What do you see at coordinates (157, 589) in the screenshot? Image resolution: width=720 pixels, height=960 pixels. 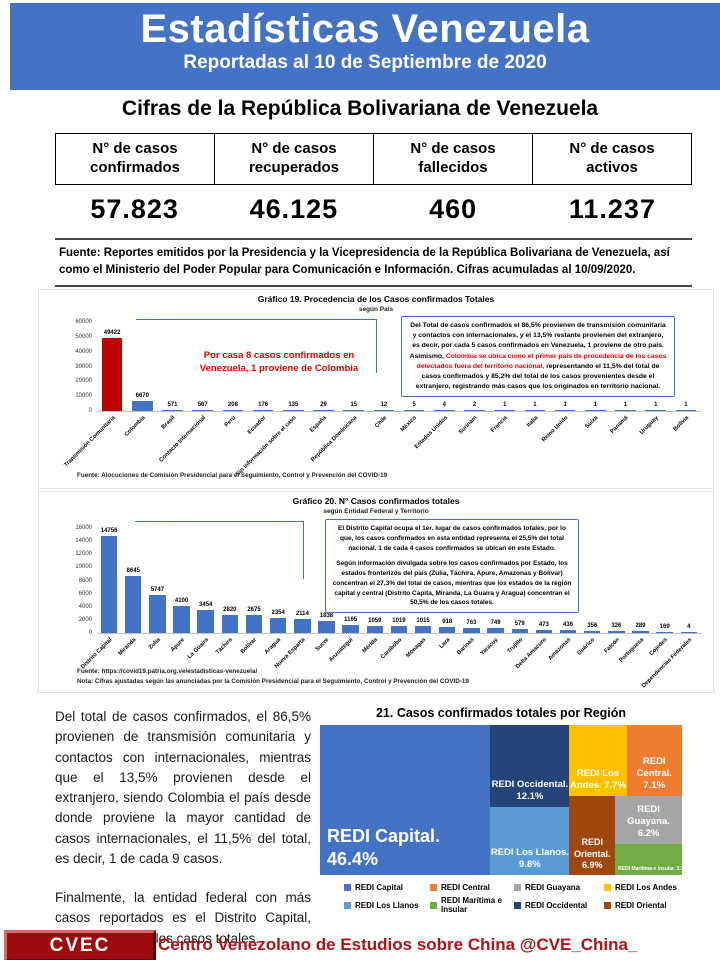 I see `bar-slot: 5747 Zulia` at bounding box center [157, 589].